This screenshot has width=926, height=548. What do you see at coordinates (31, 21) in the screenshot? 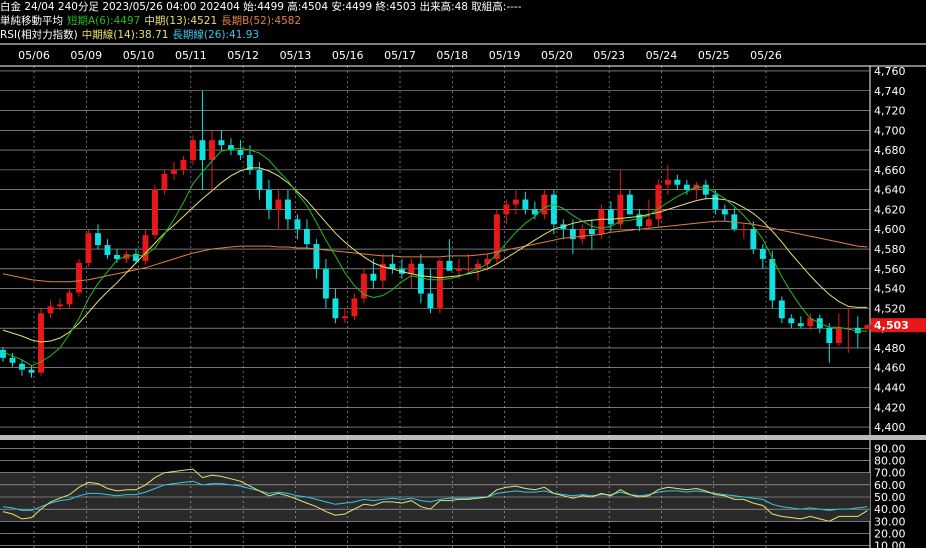
I see `ma-legend-title: 単純移動平均` at bounding box center [31, 21].